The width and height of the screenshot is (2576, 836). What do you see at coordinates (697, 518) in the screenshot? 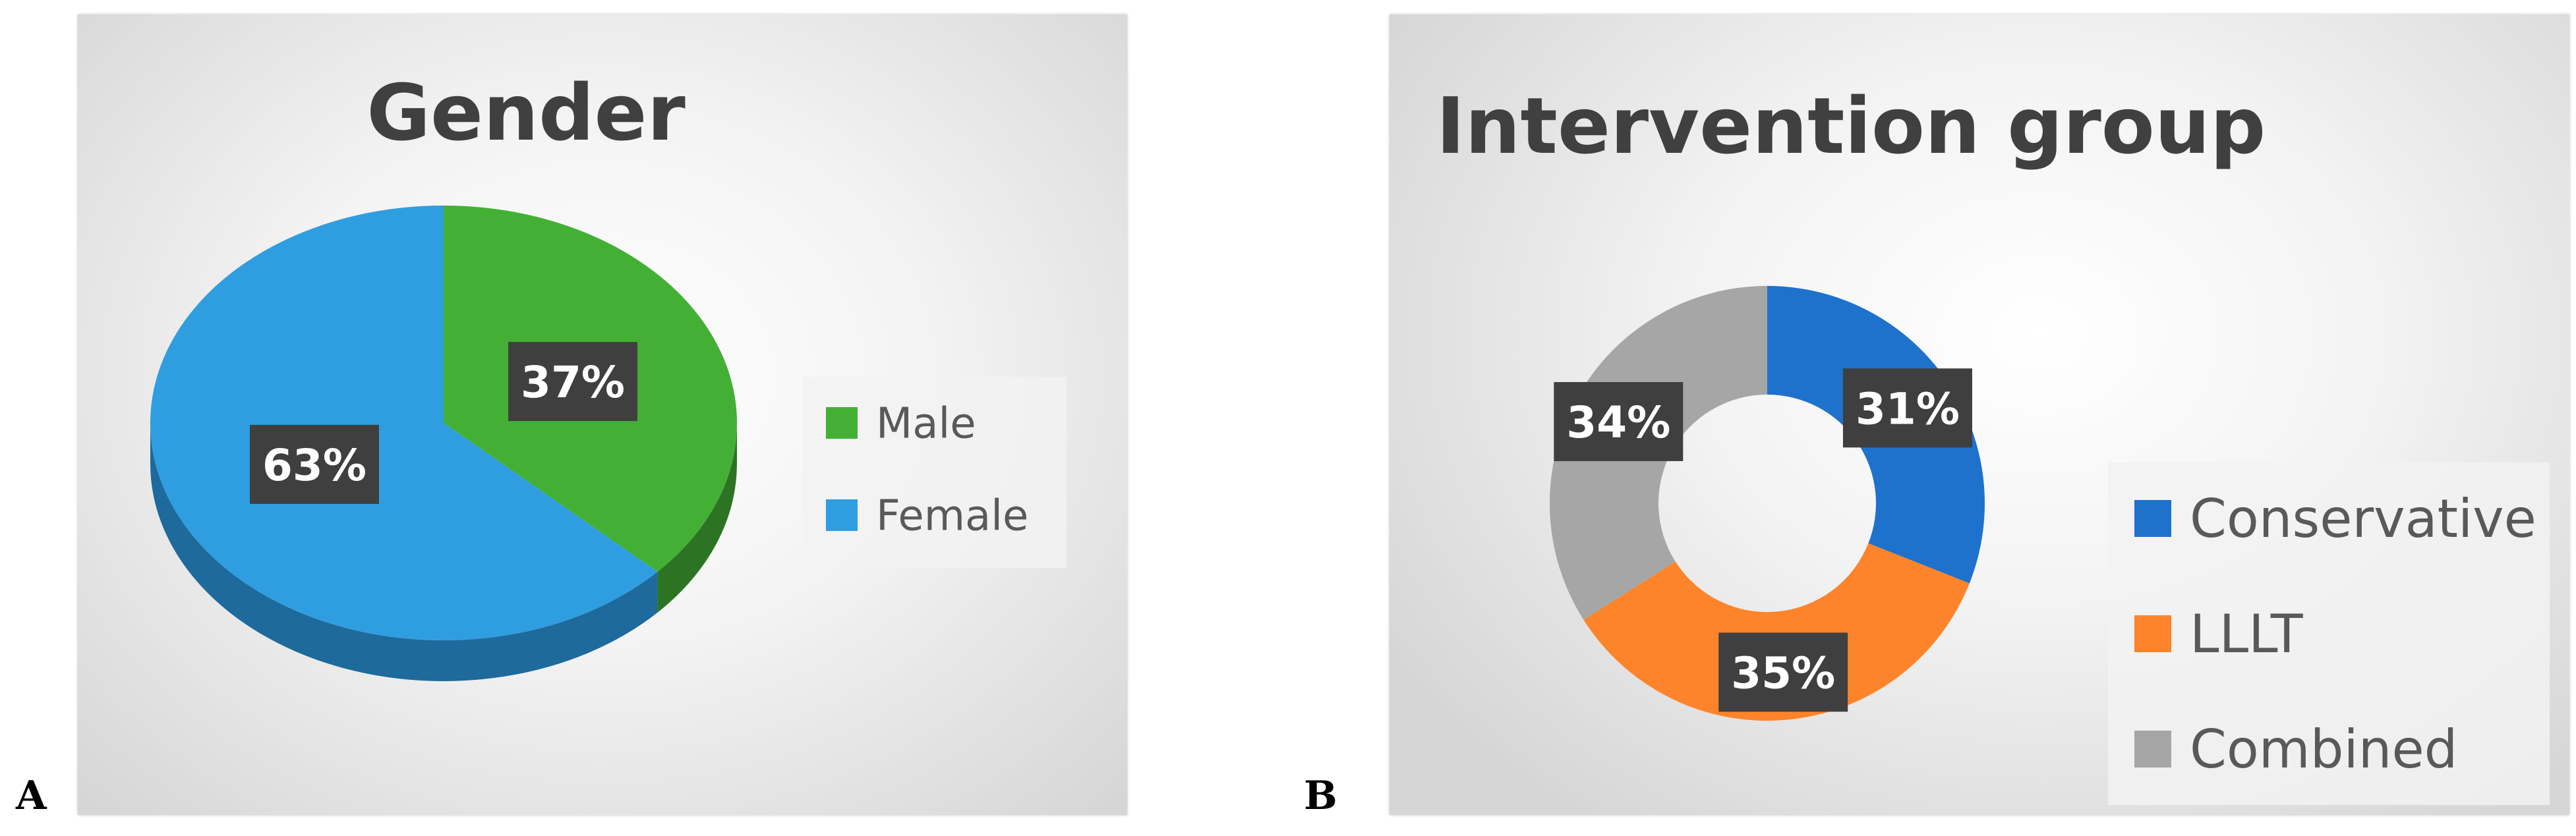
I see `pie-side-male` at bounding box center [697, 518].